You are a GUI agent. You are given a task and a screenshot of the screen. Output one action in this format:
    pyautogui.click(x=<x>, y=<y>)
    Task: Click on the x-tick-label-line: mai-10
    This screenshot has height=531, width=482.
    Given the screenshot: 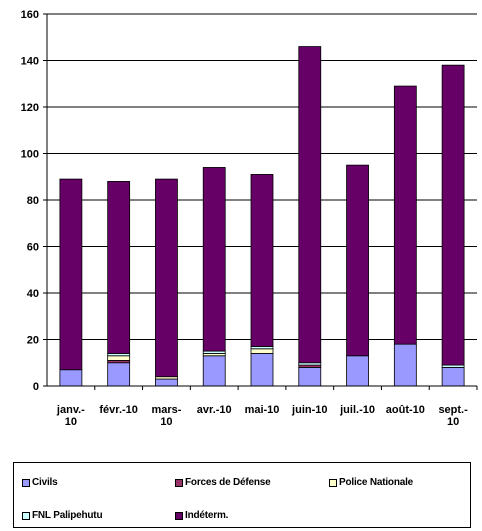 What is the action you would take?
    pyautogui.click(x=262, y=410)
    